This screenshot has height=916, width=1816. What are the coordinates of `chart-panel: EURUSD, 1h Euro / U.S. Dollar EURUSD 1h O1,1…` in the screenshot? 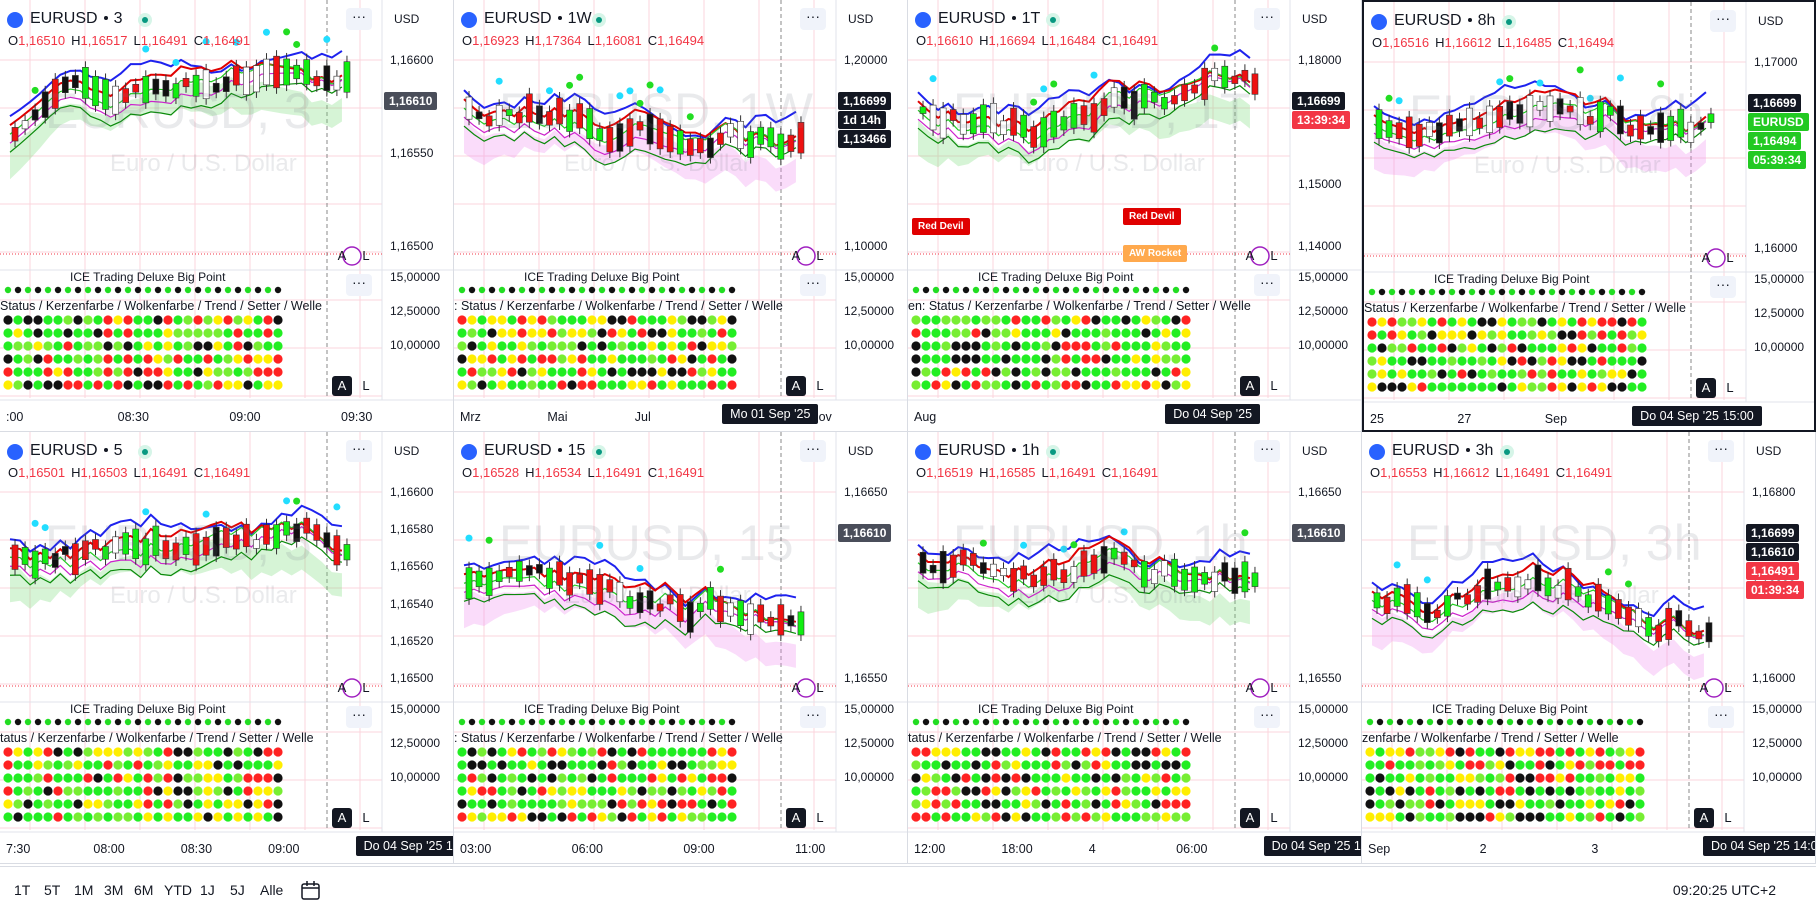 It's located at (1135, 648).